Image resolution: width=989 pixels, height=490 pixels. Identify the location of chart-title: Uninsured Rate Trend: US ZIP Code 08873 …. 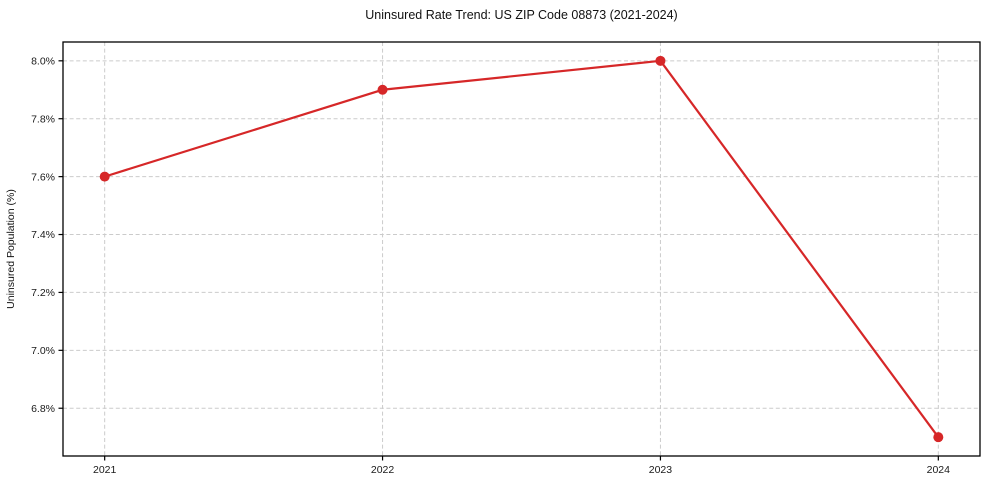
(521, 15).